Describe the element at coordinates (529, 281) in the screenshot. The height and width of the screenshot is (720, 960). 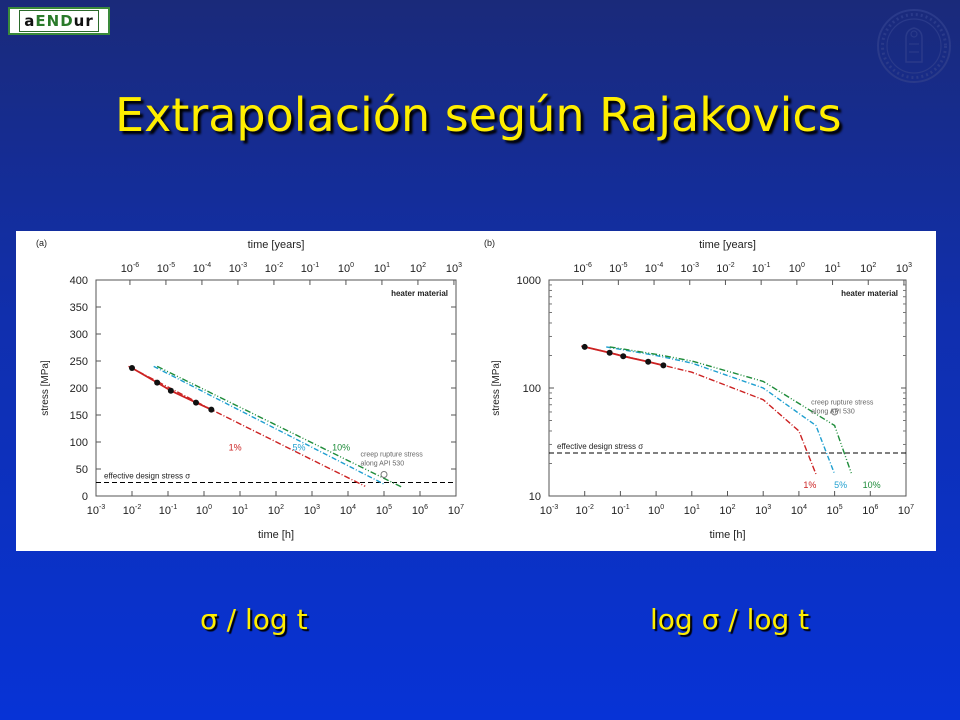
I see `y-tick-label: 1000` at that location.